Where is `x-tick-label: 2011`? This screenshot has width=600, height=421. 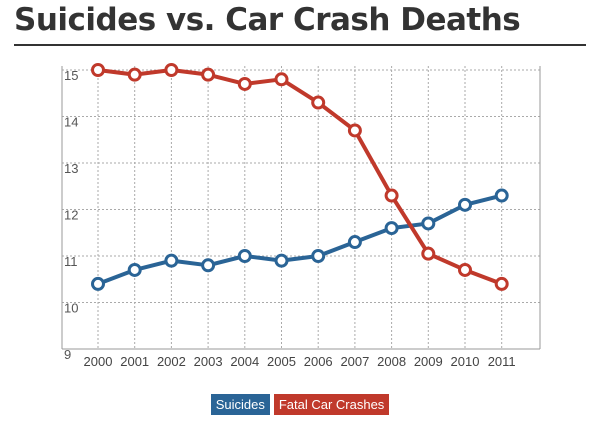
x-tick-label: 2011 is located at coordinates (502, 361).